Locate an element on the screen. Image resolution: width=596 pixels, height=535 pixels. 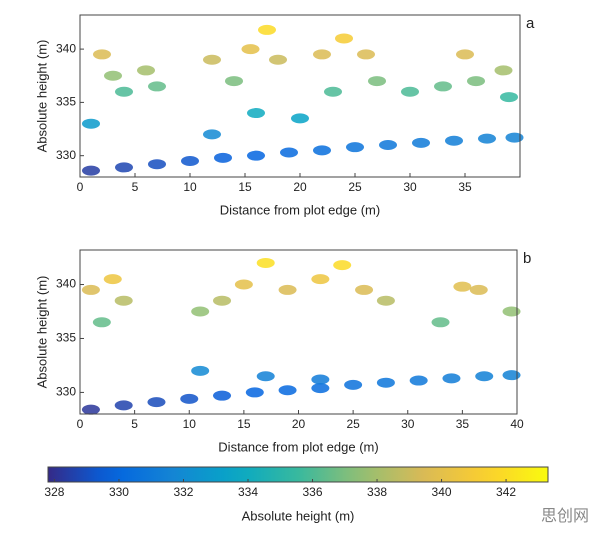
colorbar-tick-label: 330 is located at coordinates (119, 492).